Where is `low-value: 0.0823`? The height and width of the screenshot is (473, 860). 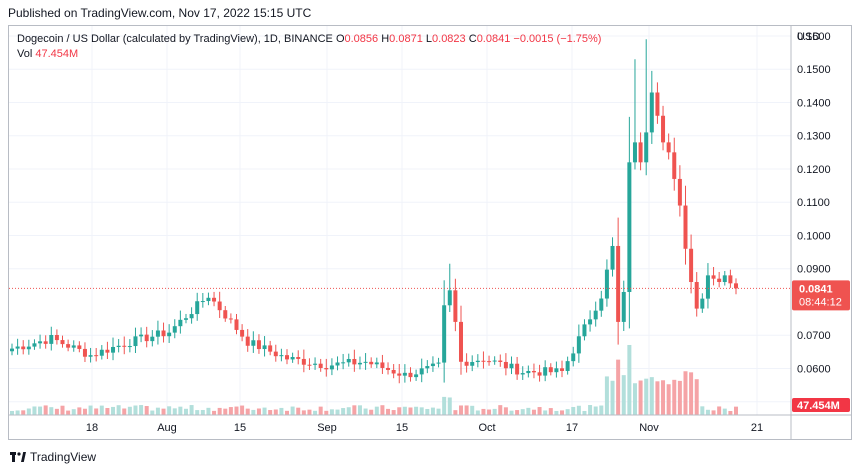 low-value: 0.0823 is located at coordinates (449, 39).